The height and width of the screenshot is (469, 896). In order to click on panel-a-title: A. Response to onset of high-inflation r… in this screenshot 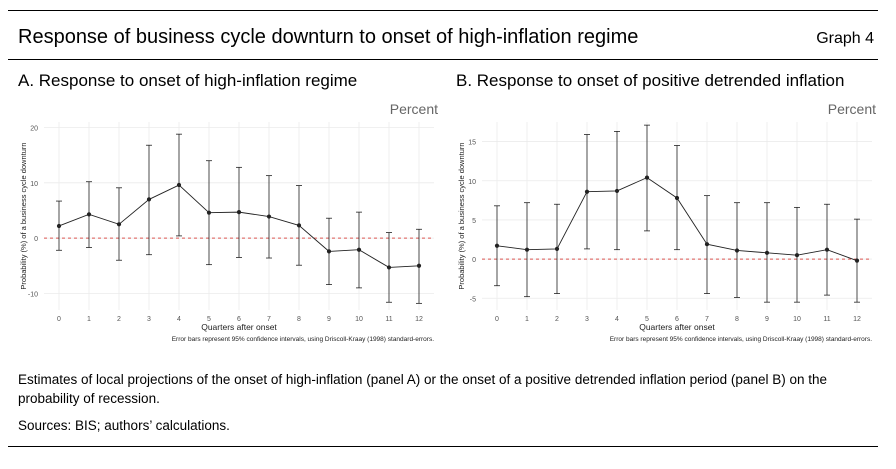, I will do `click(188, 80)`.